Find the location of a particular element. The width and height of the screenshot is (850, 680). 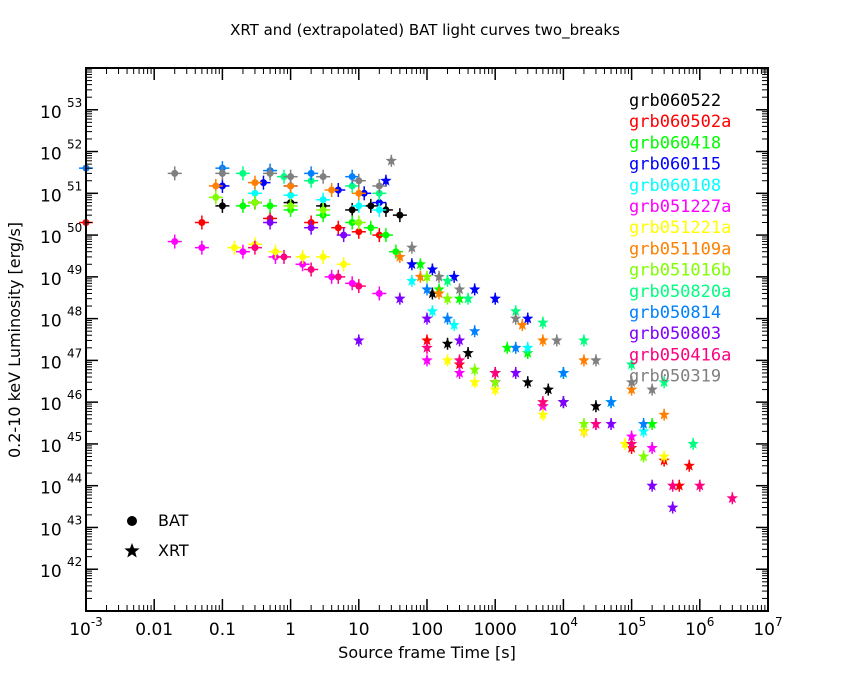

legend-entry: grb050803 is located at coordinates (675, 334).